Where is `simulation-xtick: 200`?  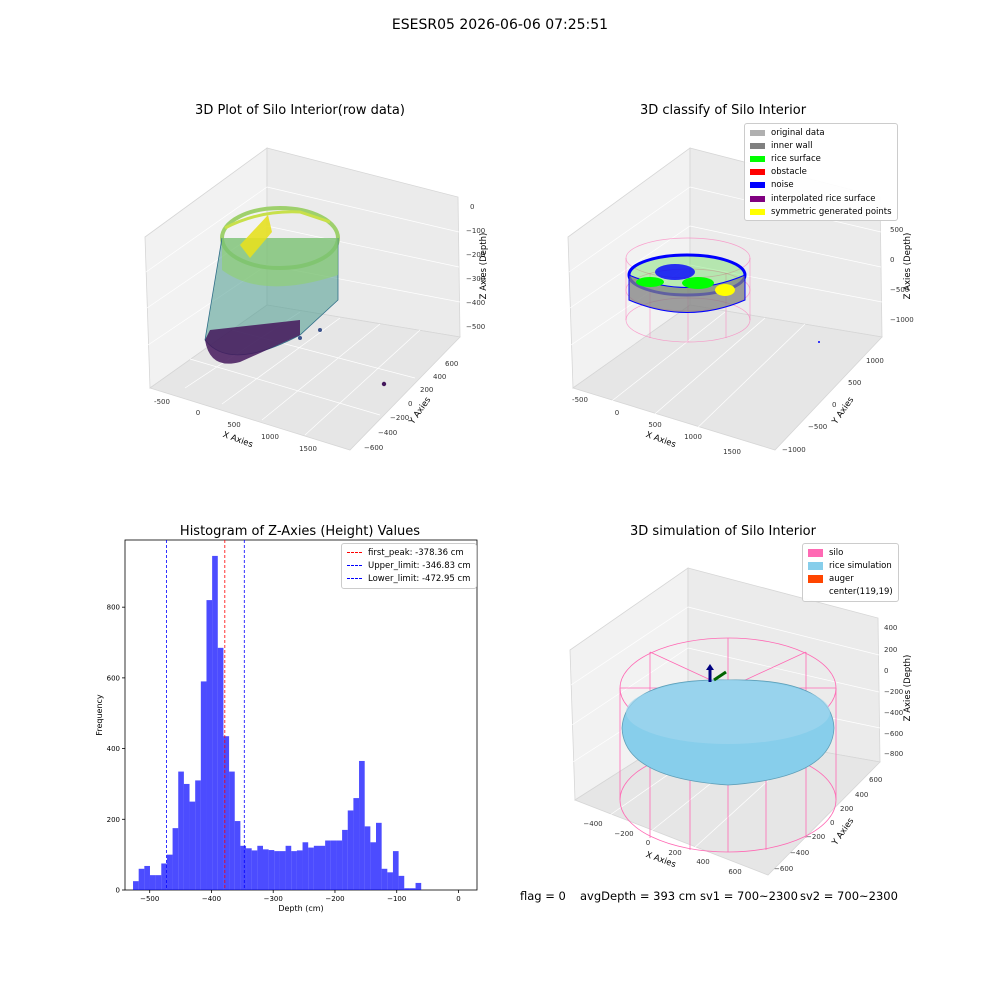
simulation-xtick: 200 is located at coordinates (674, 853).